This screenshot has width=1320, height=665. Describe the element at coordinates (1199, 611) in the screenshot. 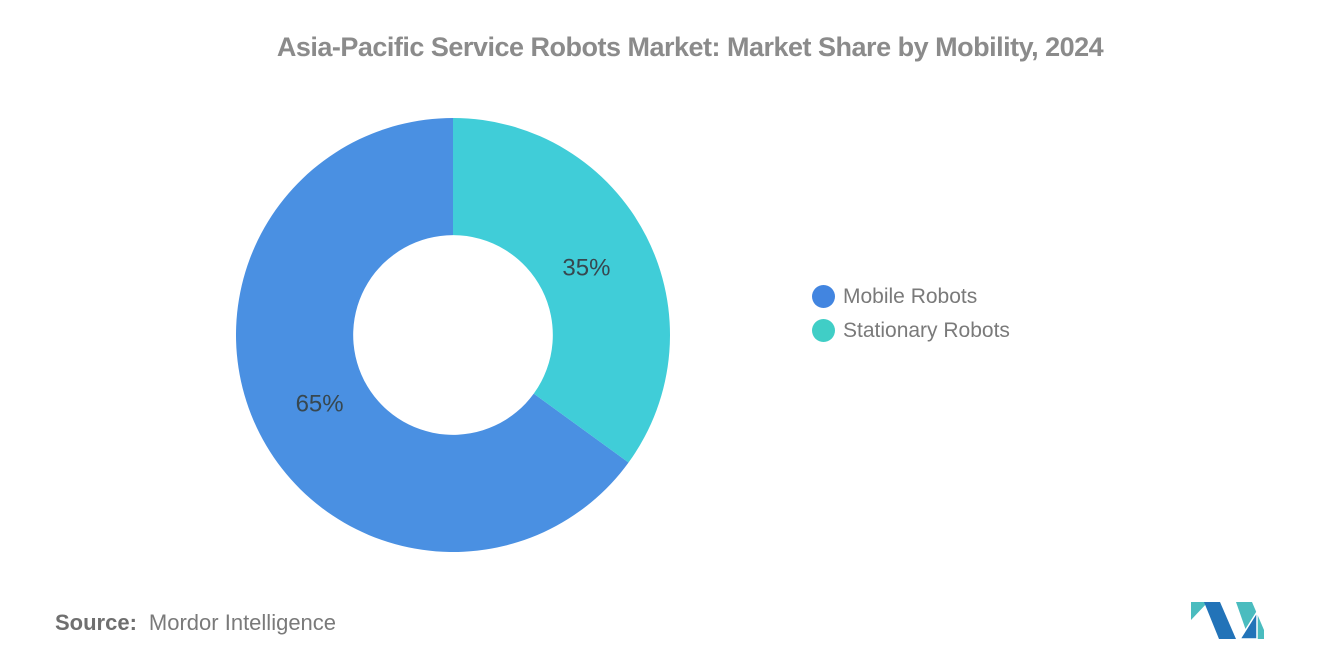

I see `logo-teal-left-triangle` at that location.